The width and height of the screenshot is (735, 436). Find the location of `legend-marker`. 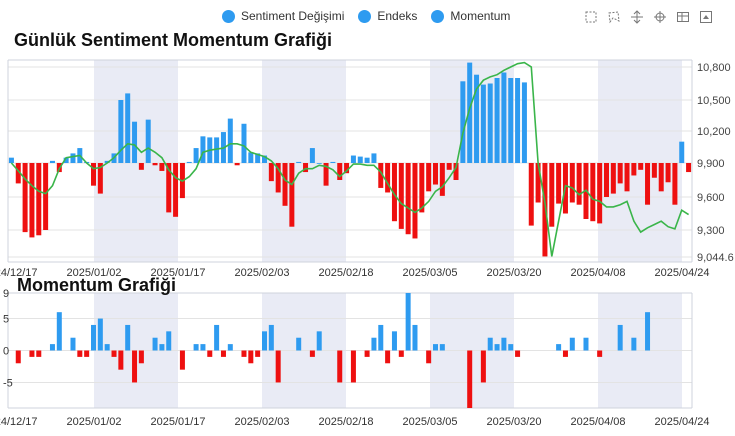

legend-marker is located at coordinates (228, 16).